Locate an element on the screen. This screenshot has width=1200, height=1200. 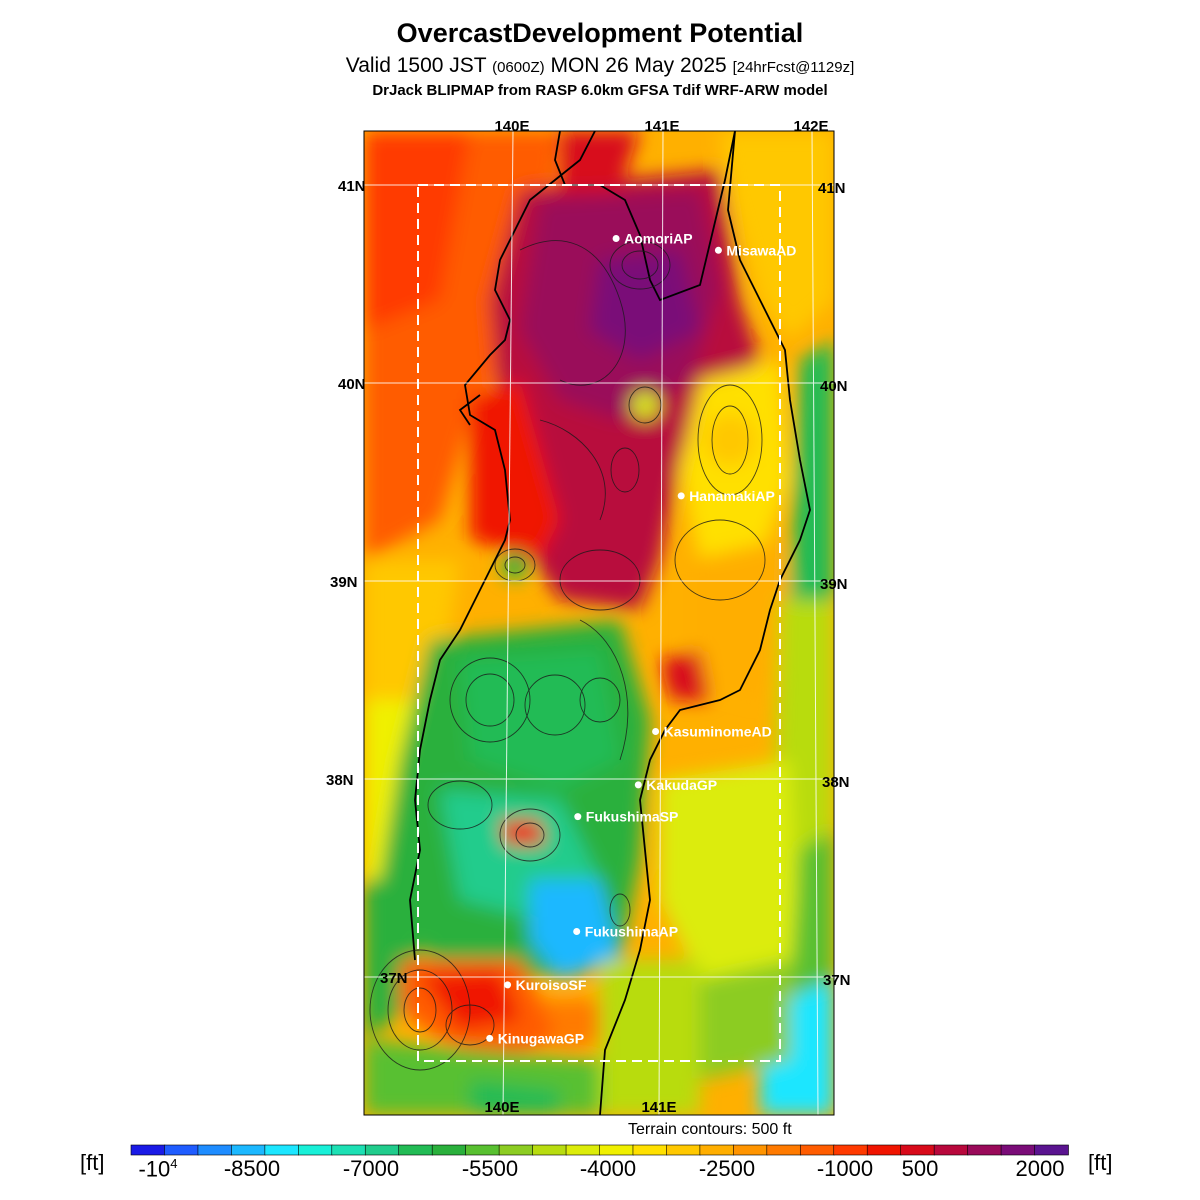
colorbar-unit-right: [ft] is located at coordinates (1100, 1162).